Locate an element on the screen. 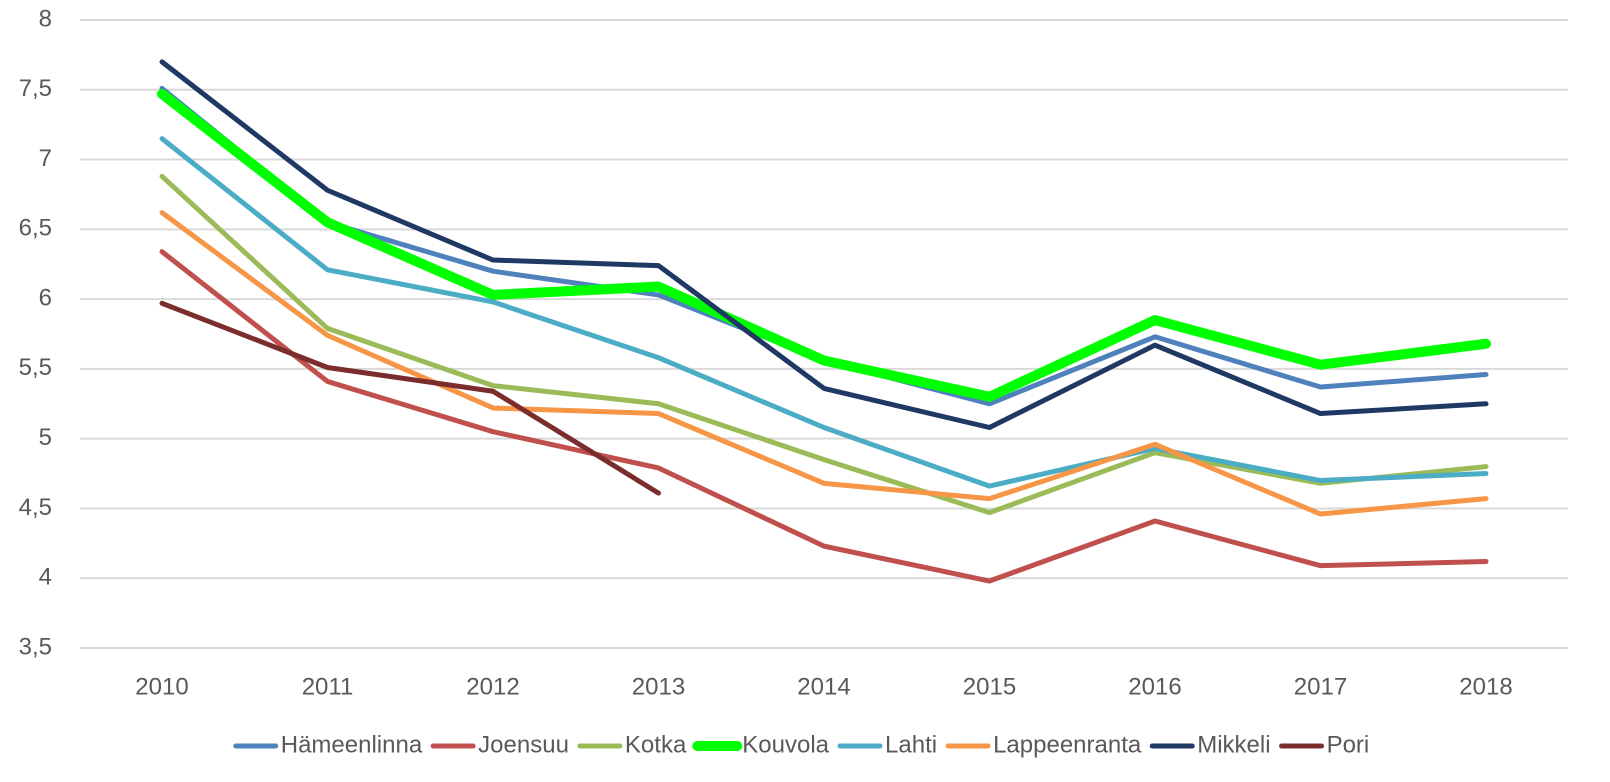 The width and height of the screenshot is (1610, 782). y-tick-label: 6,5 is located at coordinates (35, 228).